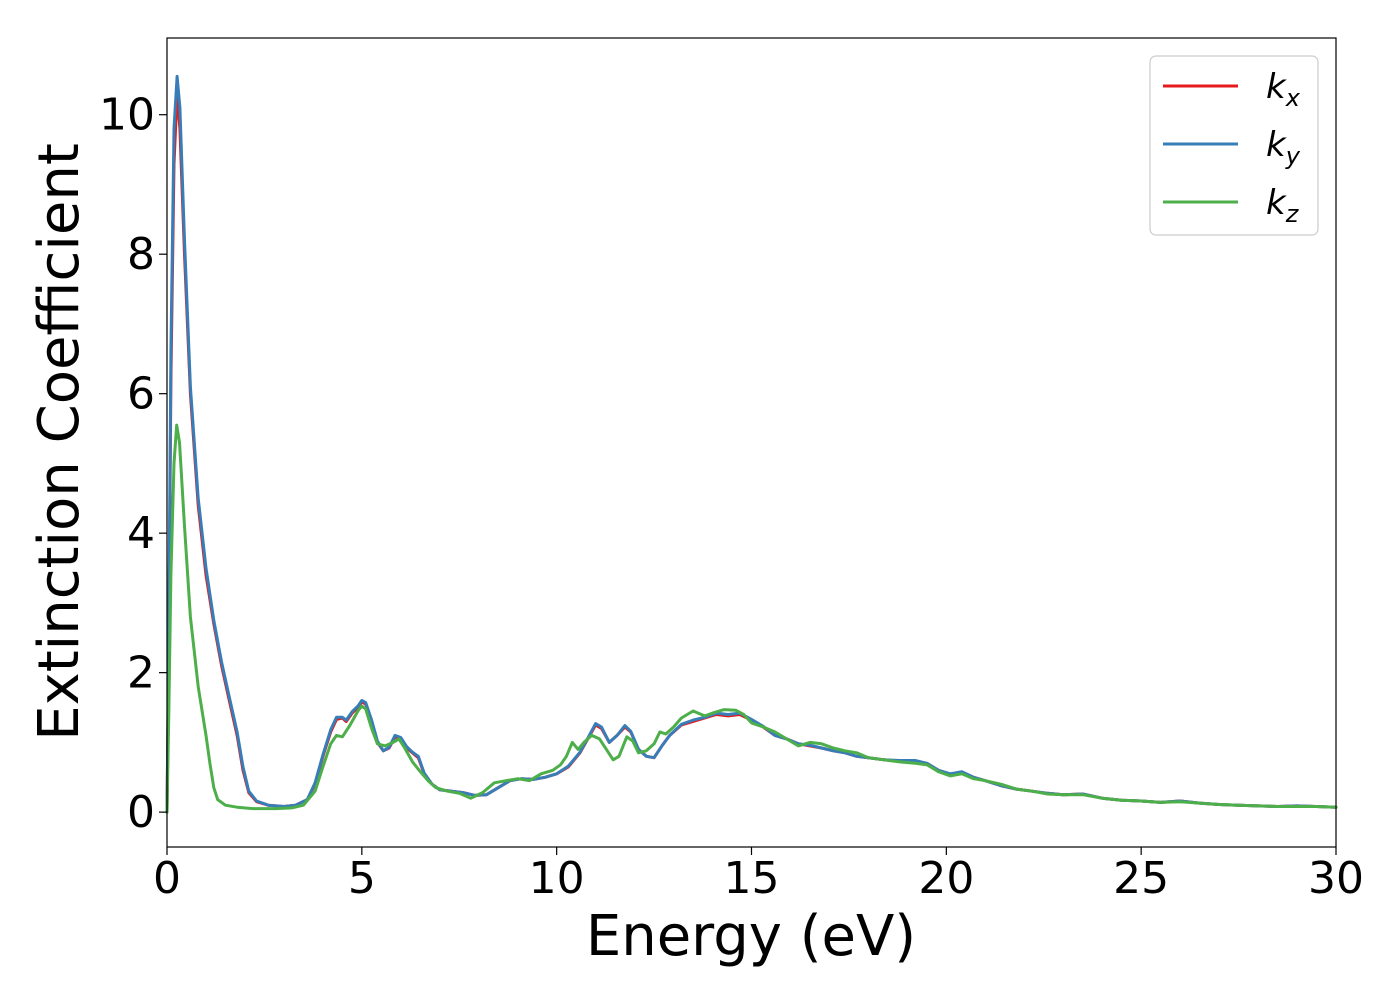  Describe the element at coordinates (557, 878) in the screenshot. I see `x-tick-label: 10` at that location.